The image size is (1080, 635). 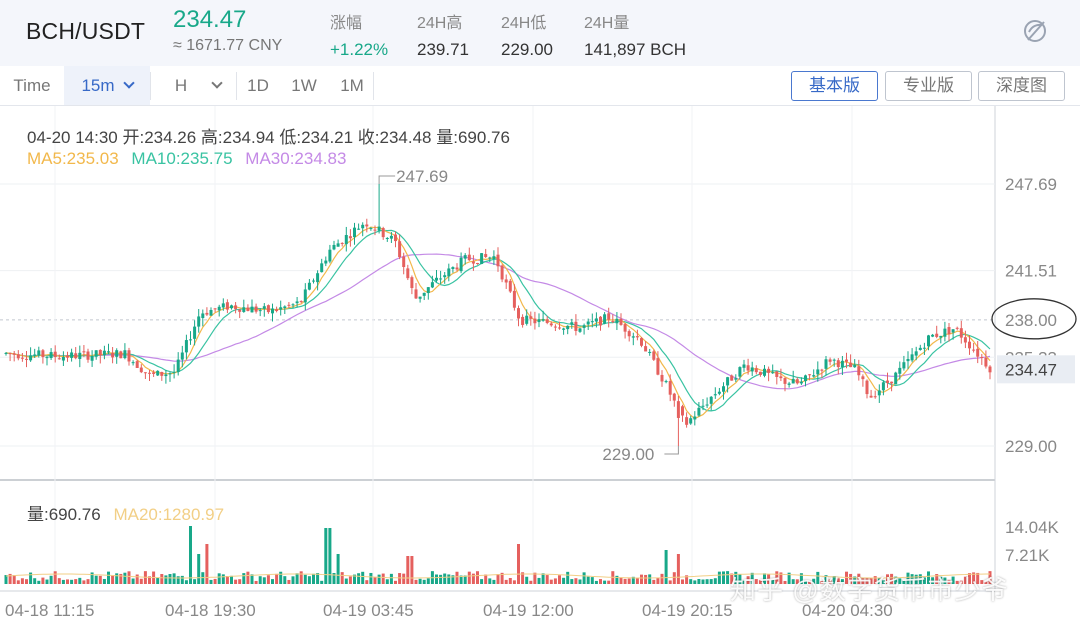 I want to click on time-button: Time, so click(x=32, y=85).